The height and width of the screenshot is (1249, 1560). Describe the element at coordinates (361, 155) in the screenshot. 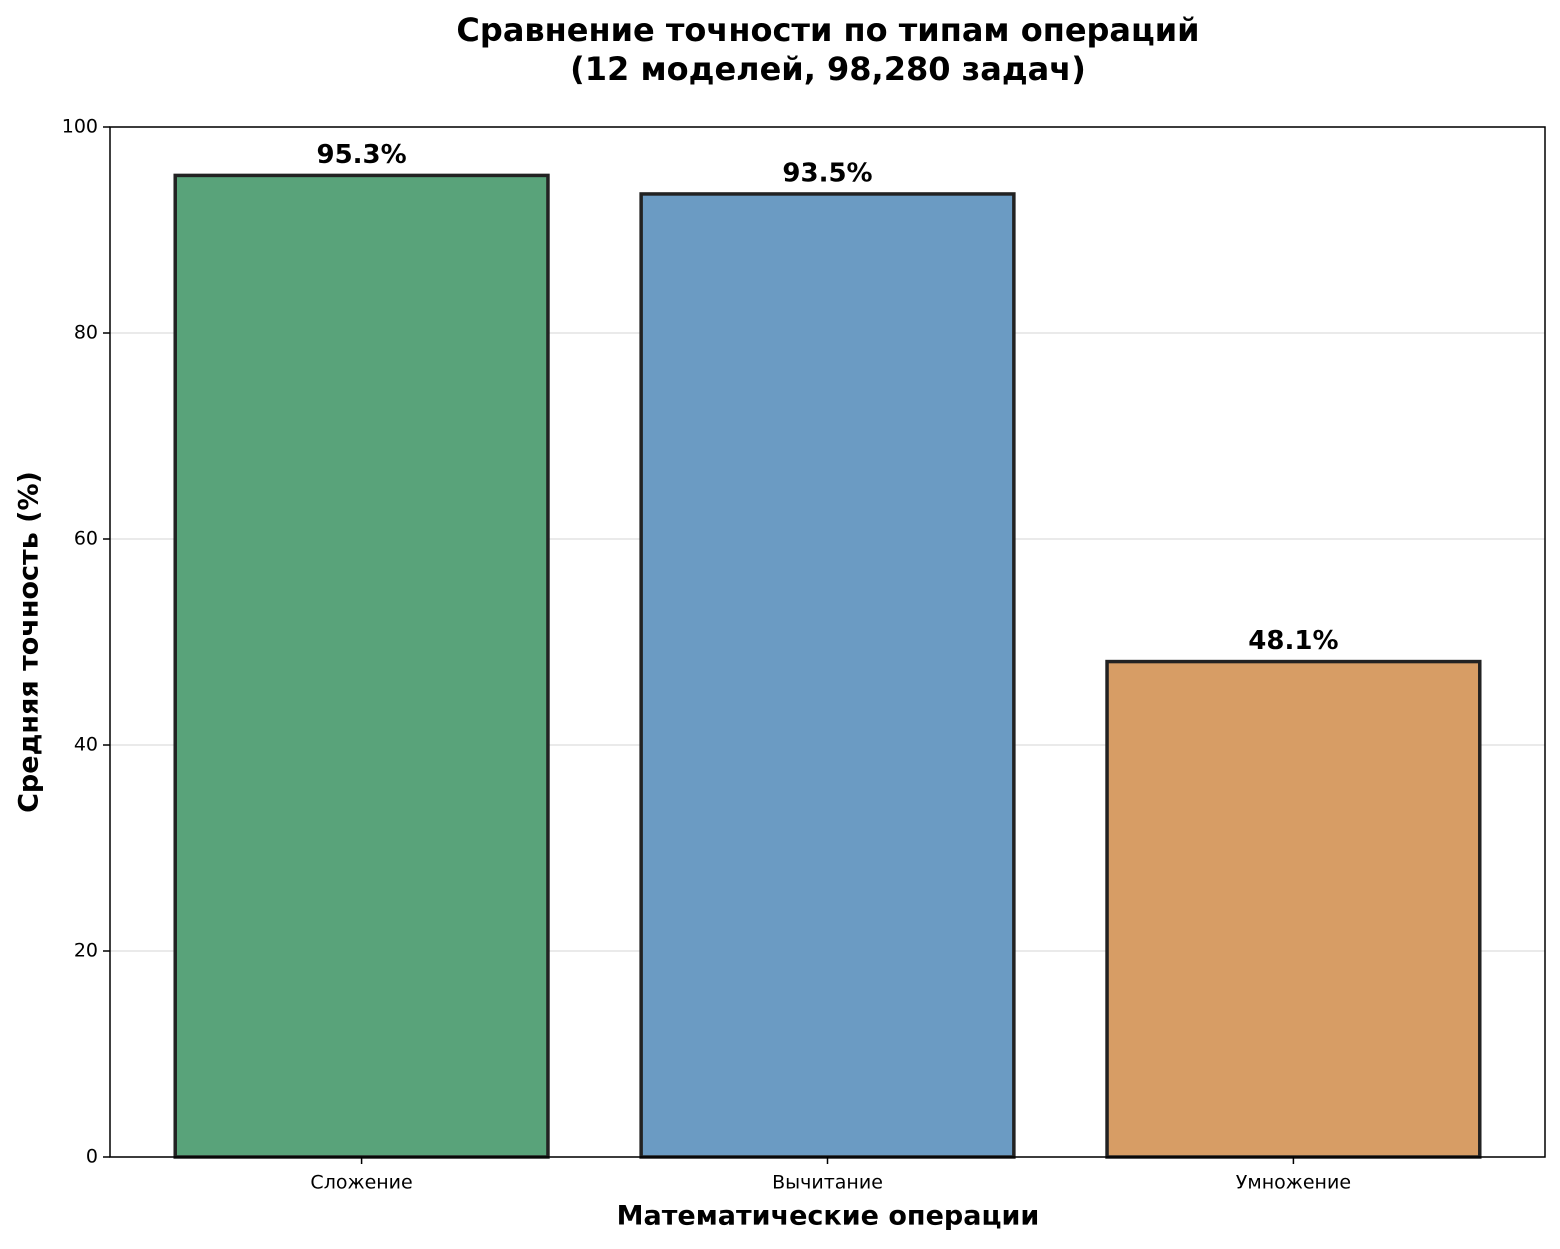

I see `value-label: 95.3%` at that location.